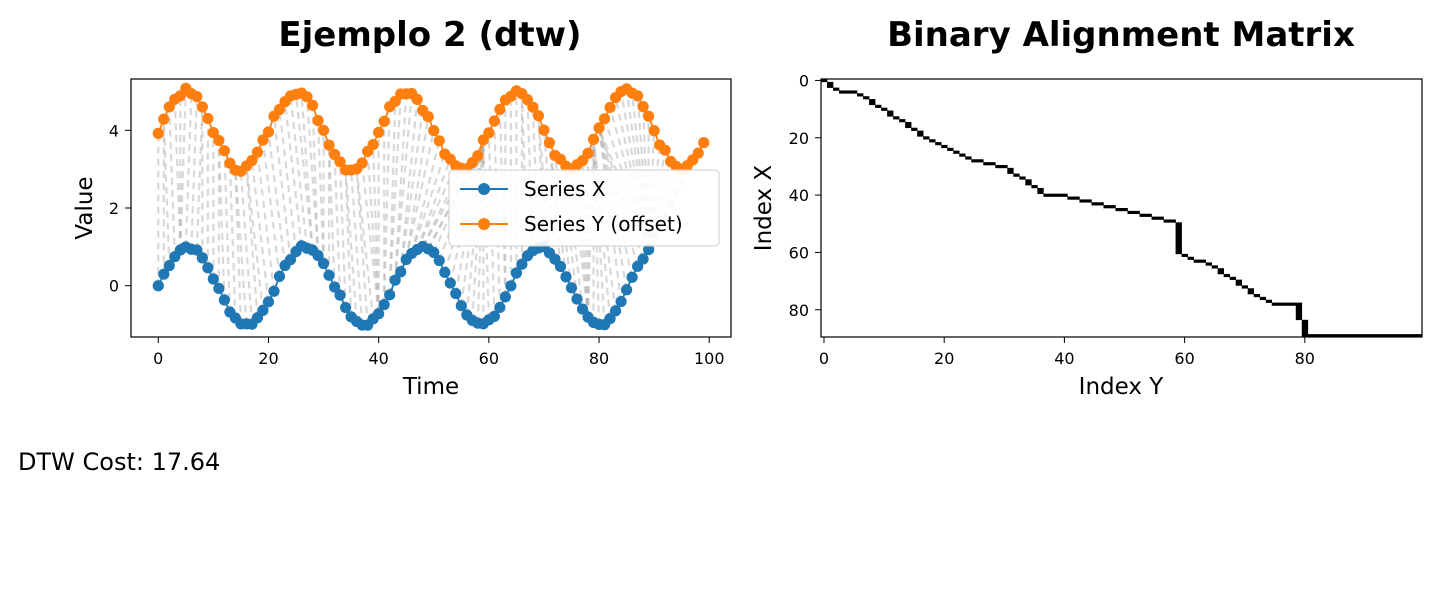 The height and width of the screenshot is (600, 1440). I want to click on line-chart-x-ticks: 0 20 40 60 80 100, so click(439, 352).